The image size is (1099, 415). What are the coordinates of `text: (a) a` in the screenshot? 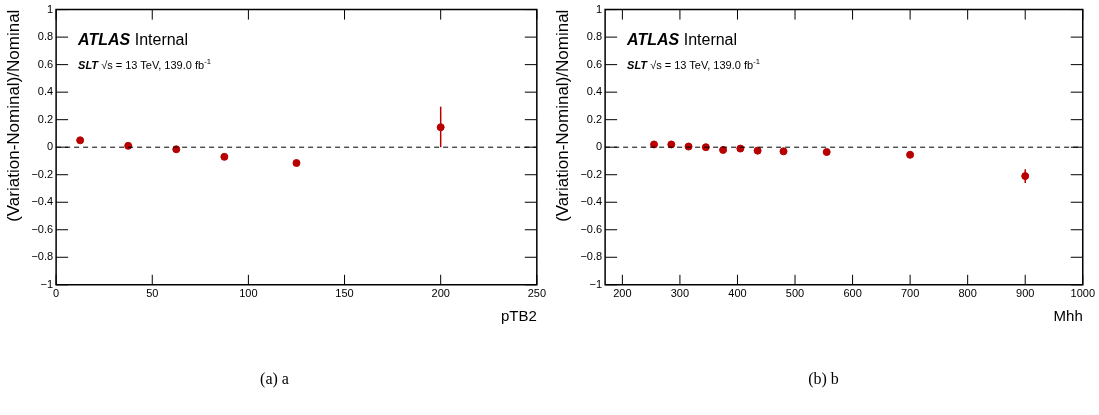 It's located at (274, 379).